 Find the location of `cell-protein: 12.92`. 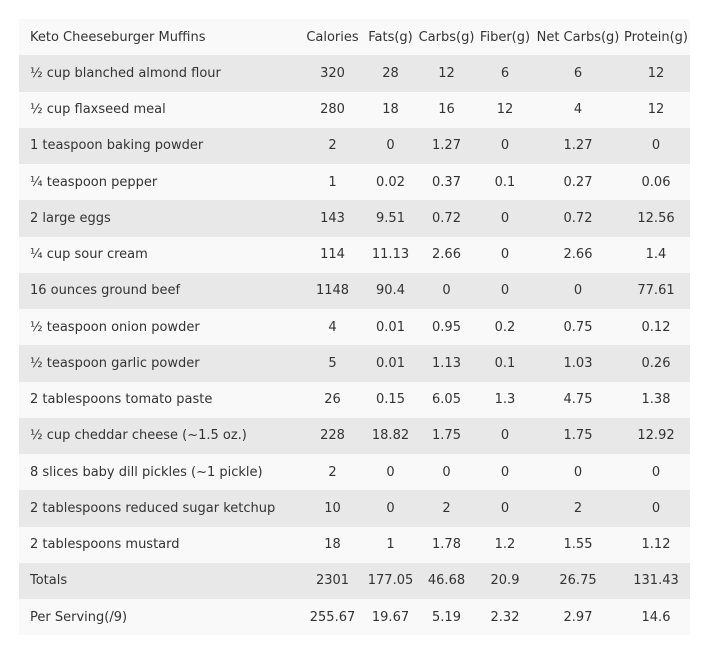

cell-protein: 12.92 is located at coordinates (656, 436).